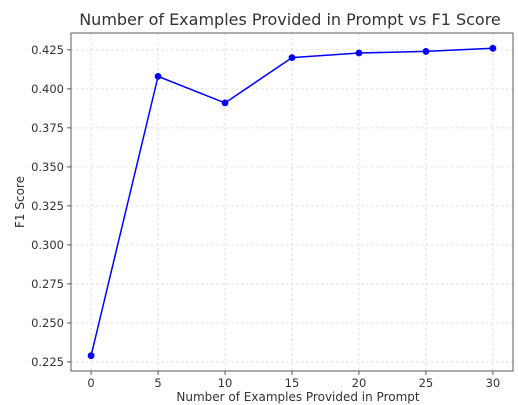 The image size is (518, 405). I want to click on x-tick-label-4: 20, so click(359, 383).